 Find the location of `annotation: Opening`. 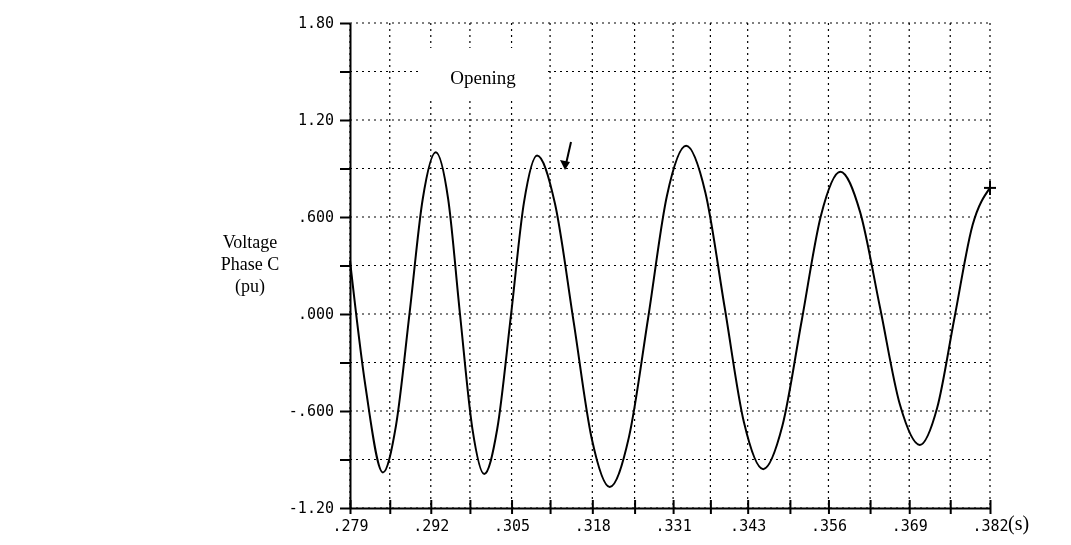

annotation: Opening is located at coordinates (483, 77).